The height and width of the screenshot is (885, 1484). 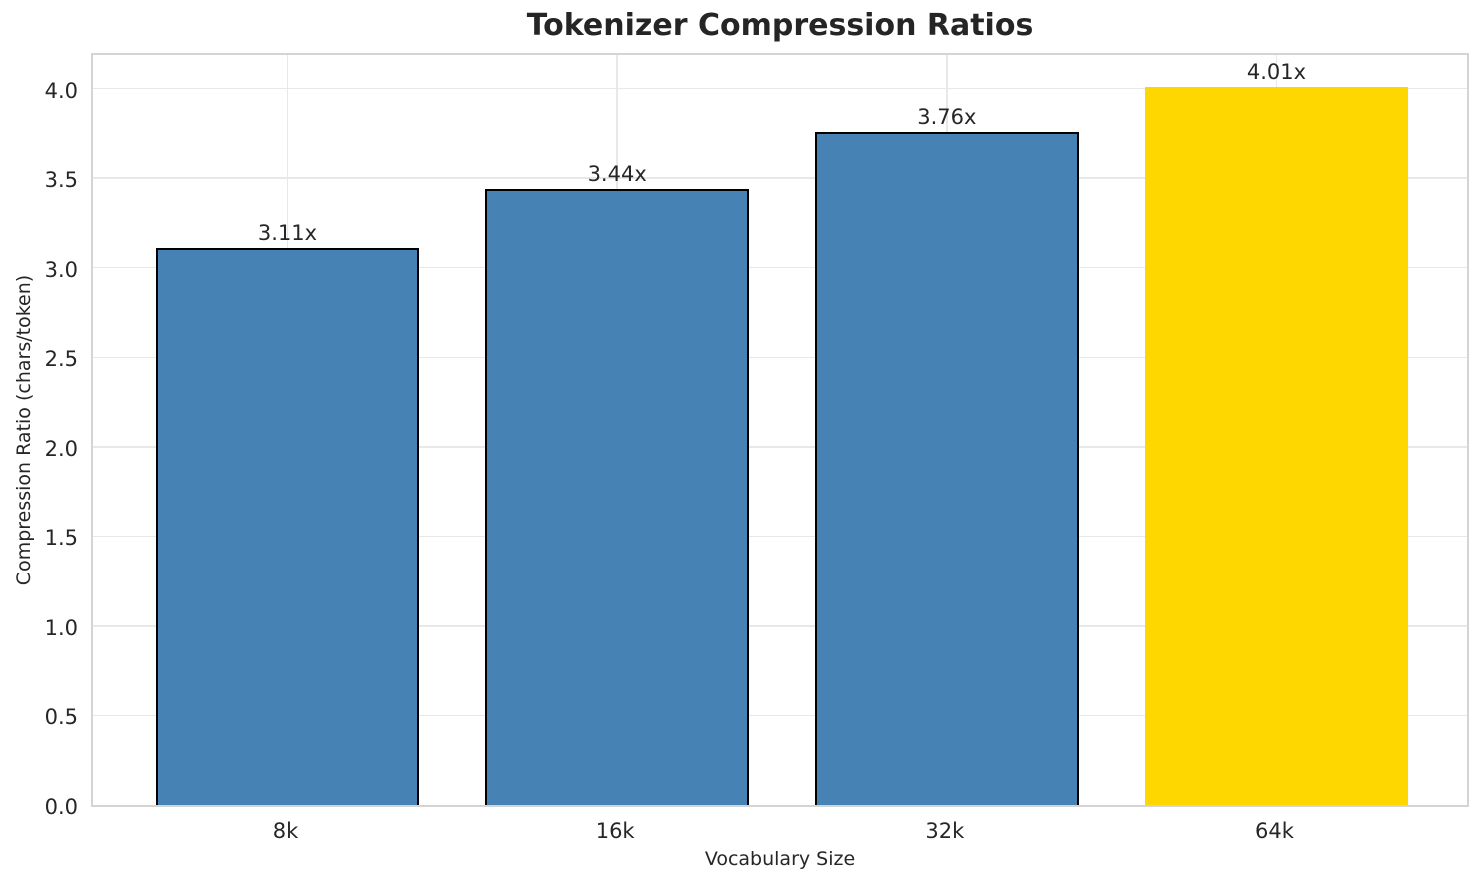 I want to click on y-tick-label: 2.5, so click(x=61, y=359).